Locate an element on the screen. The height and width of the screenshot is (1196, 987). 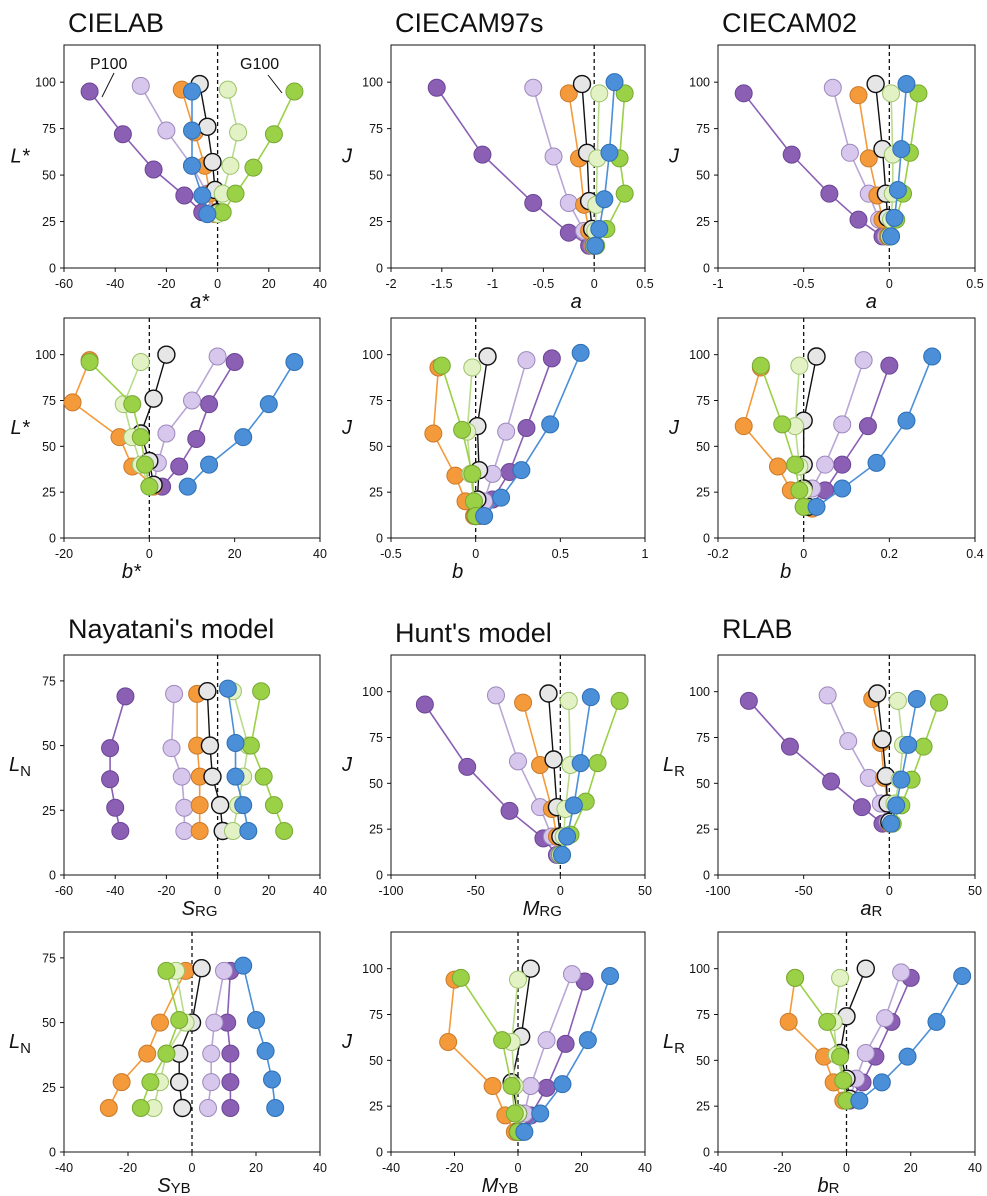
x-axis-label: a* is located at coordinates (200, 302).